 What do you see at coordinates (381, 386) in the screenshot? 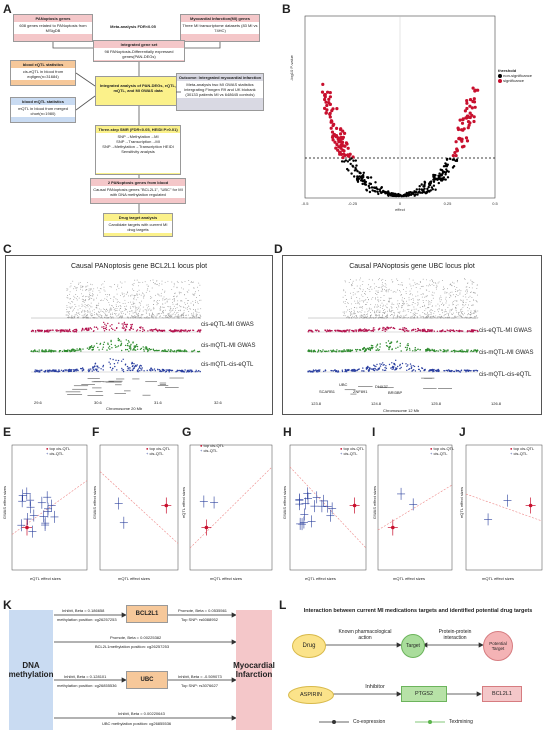
I see `locus-d-gene-4: DHX37` at bounding box center [381, 386].